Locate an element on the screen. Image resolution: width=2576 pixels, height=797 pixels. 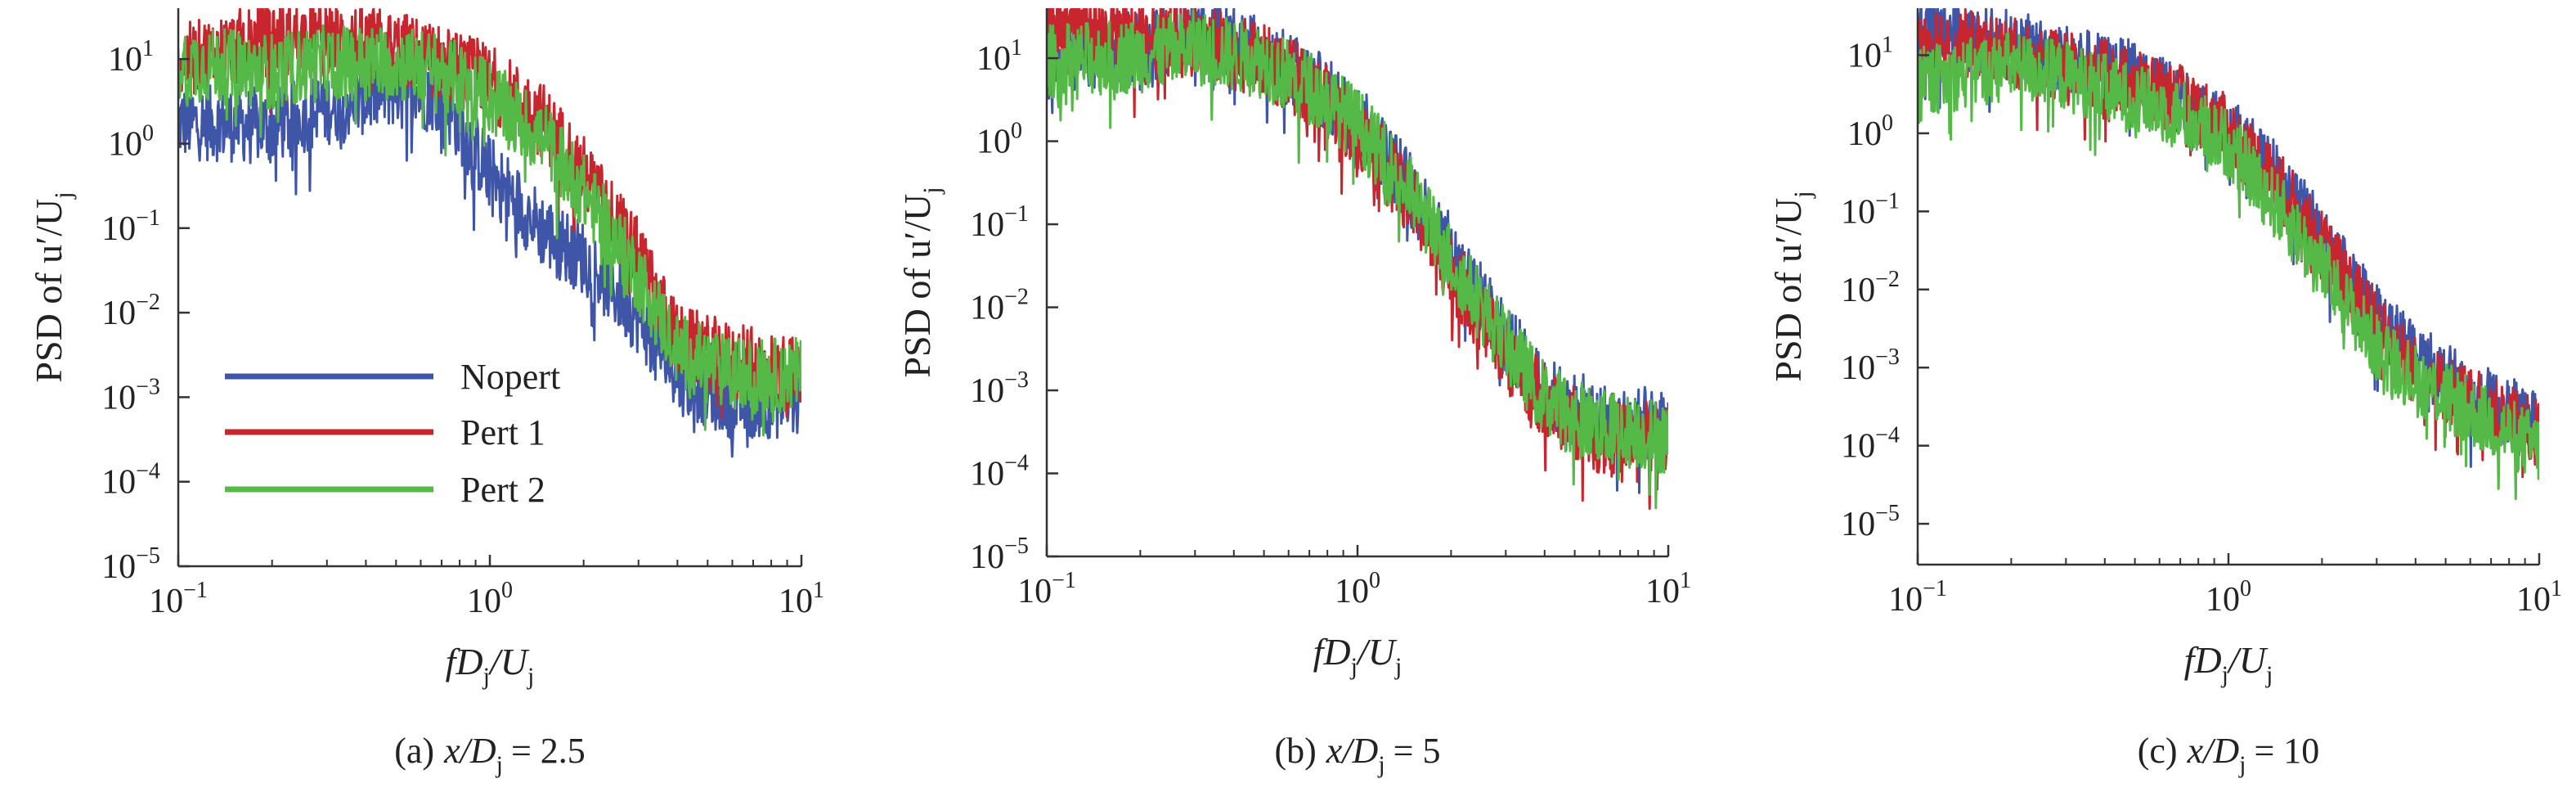
legend-label: Nopert is located at coordinates (510, 377).